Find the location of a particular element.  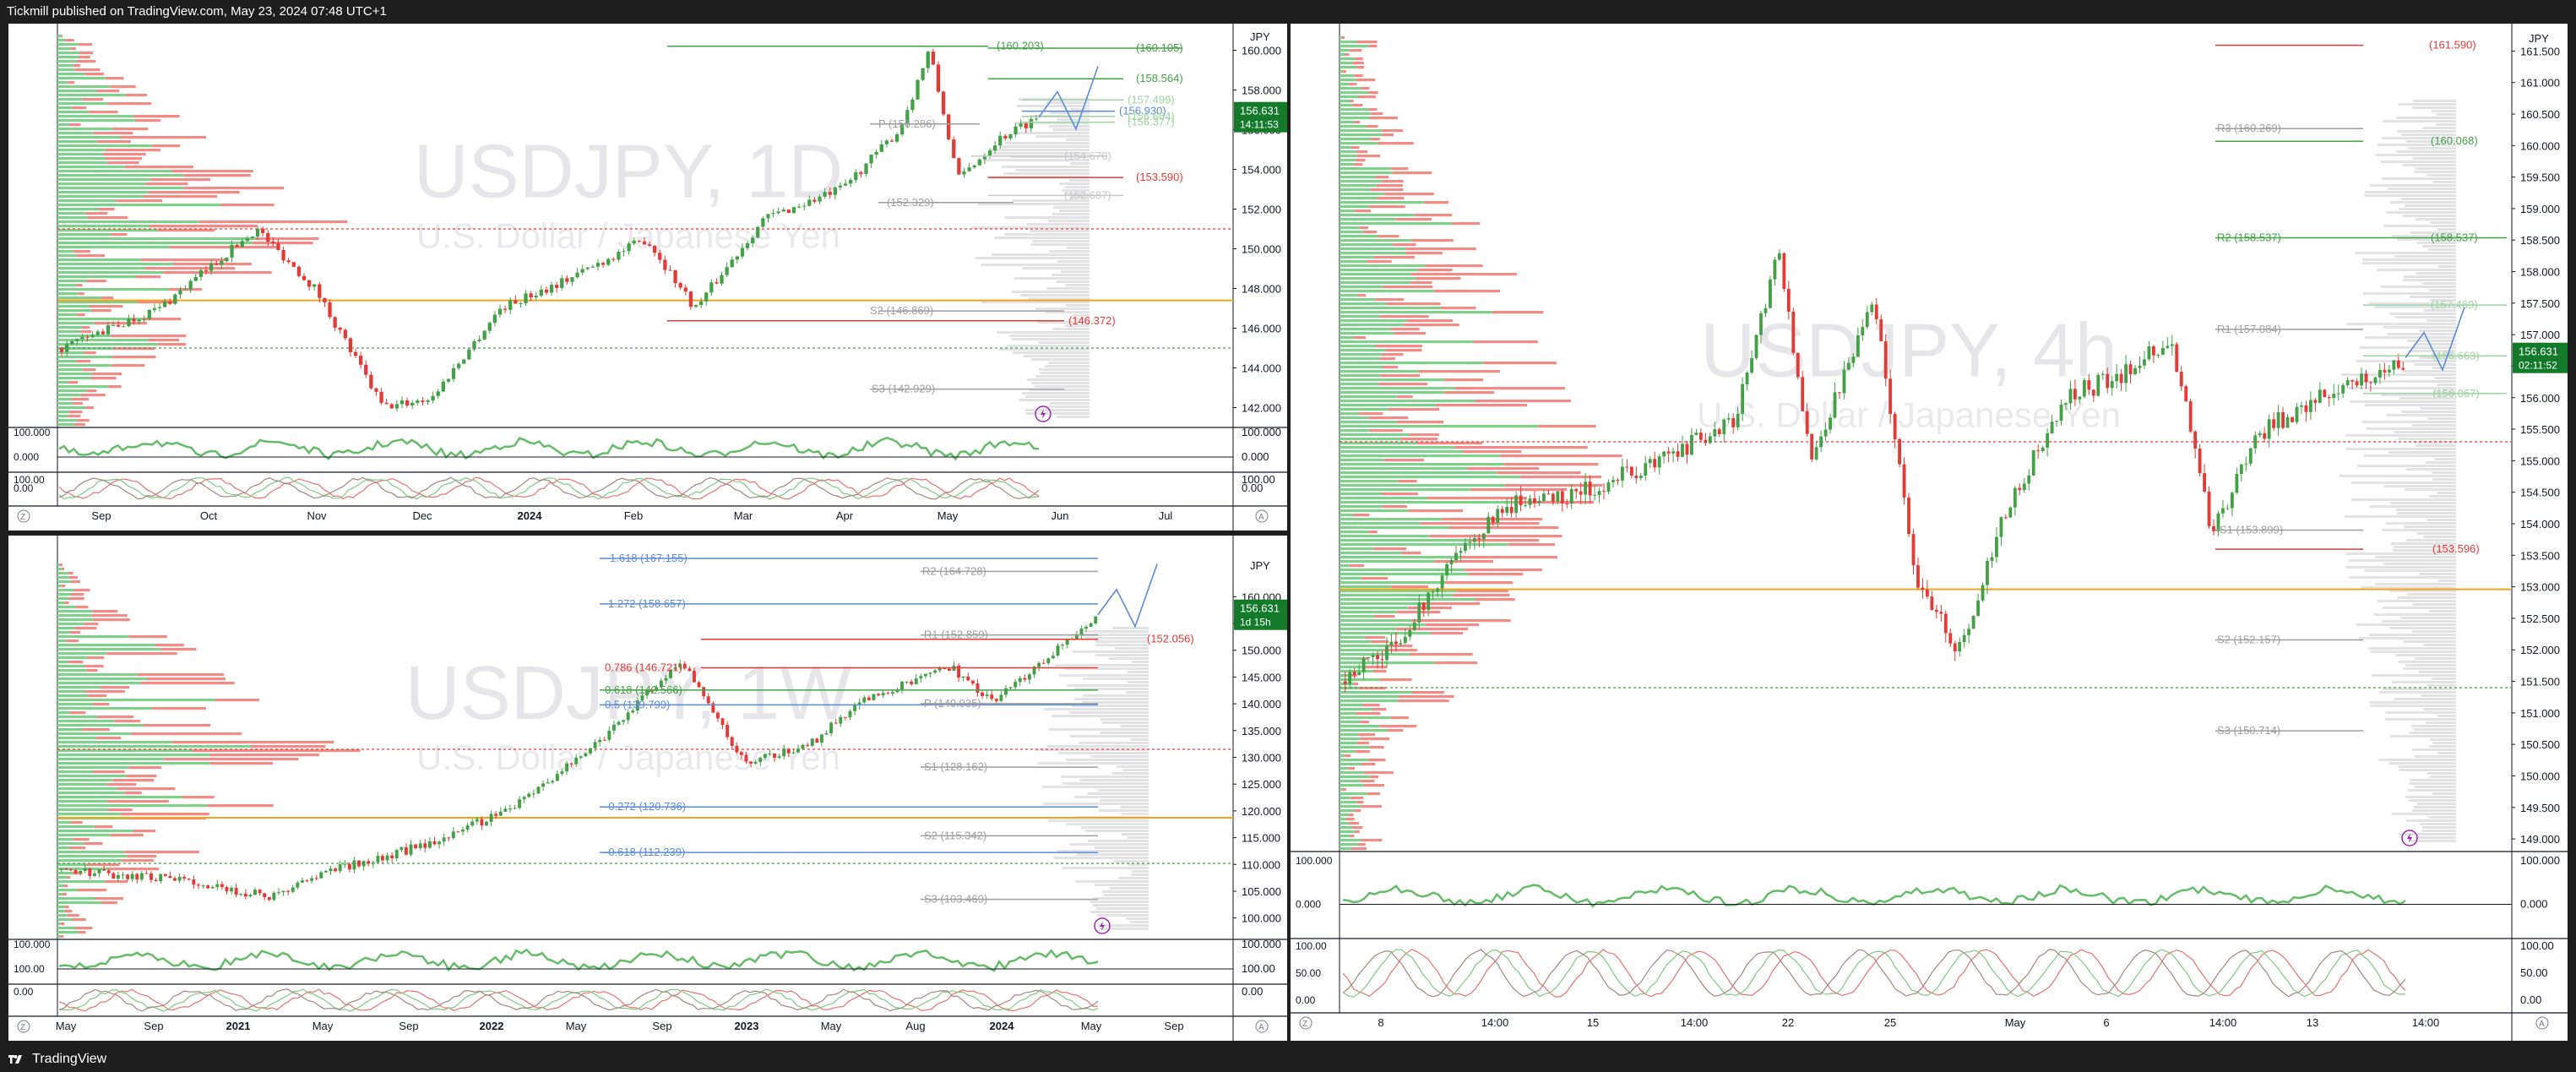

oscillator-tick-label: 100.000 is located at coordinates (1261, 432).